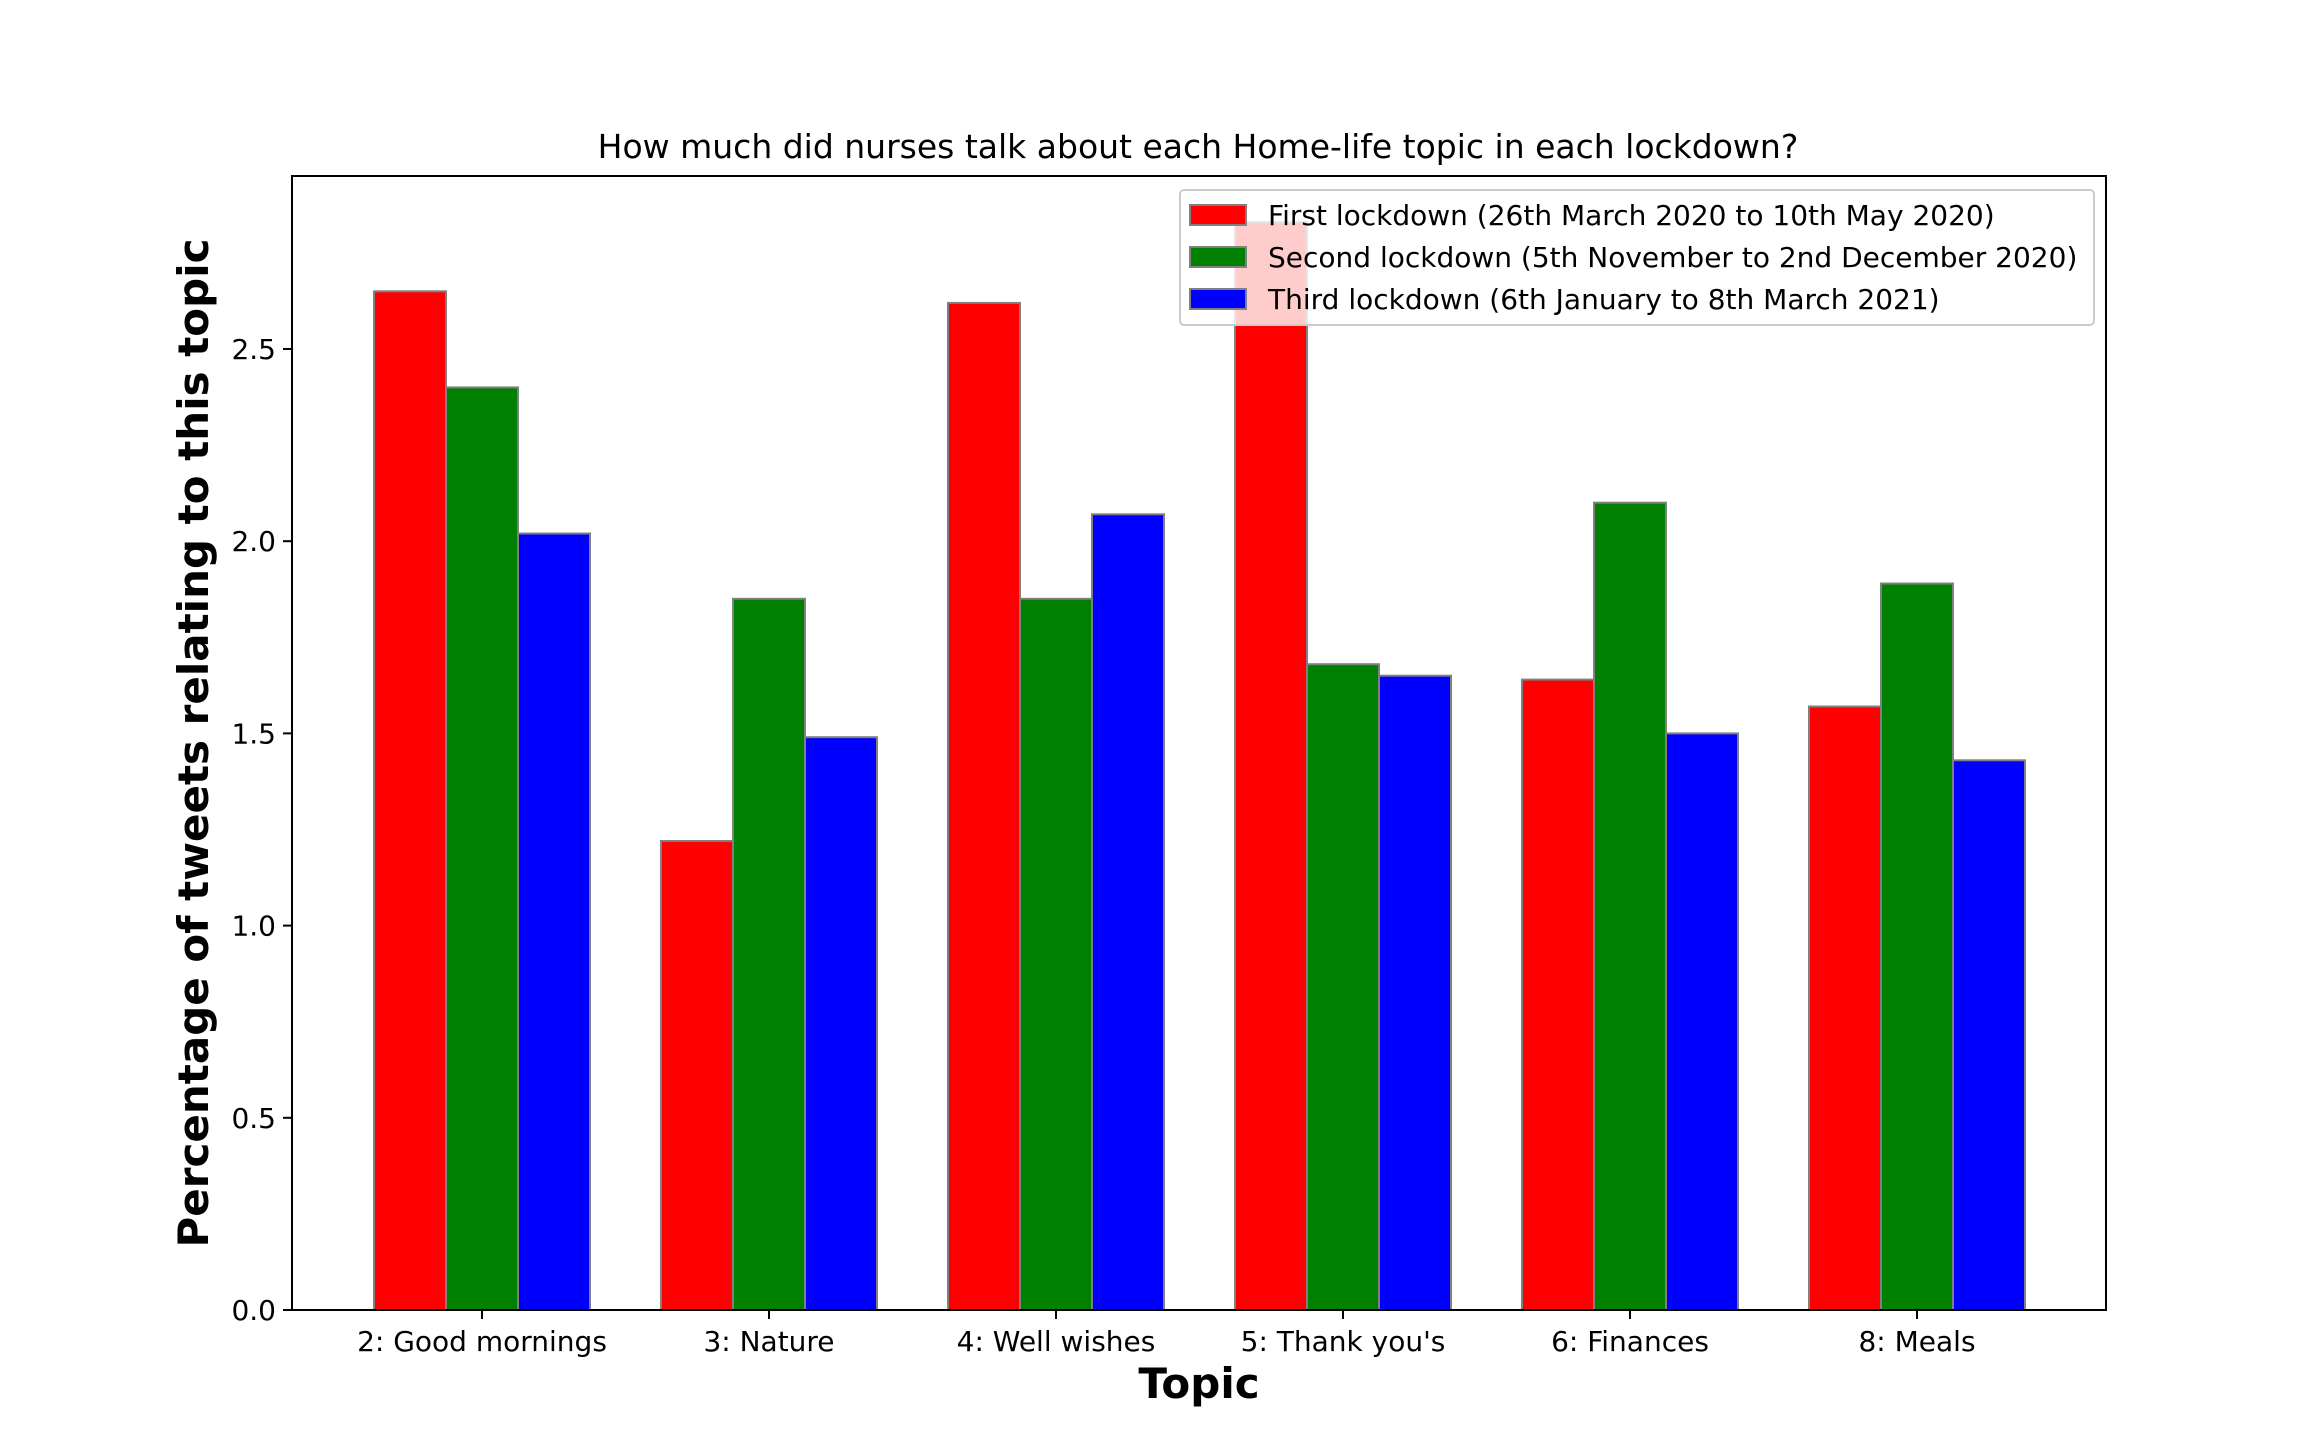 This screenshot has width=2310, height=1450. I want to click on x-axis-title: Topic, so click(1198, 1383).